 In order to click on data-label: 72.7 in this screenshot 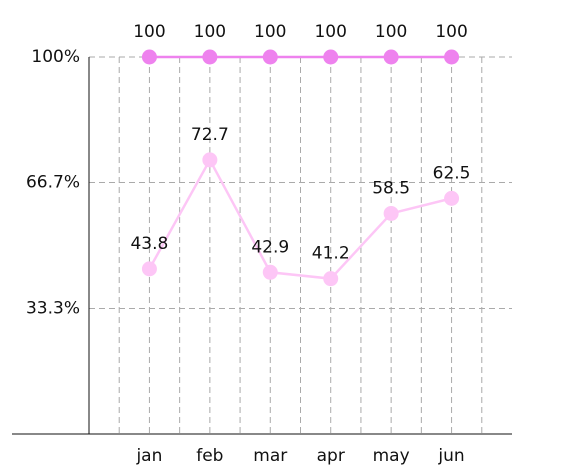, I will do `click(210, 135)`.